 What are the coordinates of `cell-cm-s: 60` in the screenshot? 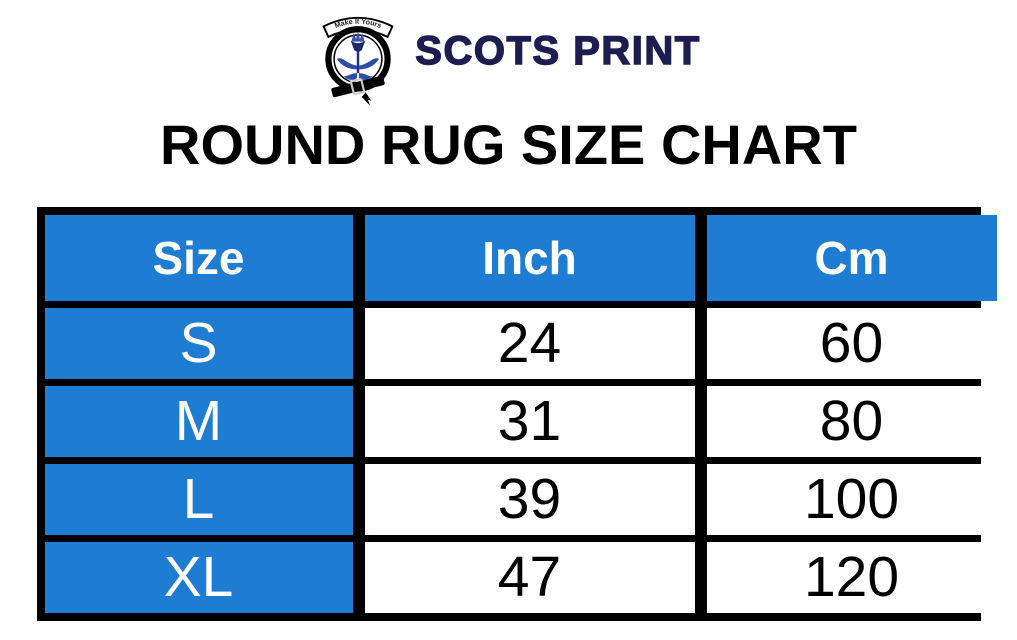 It's located at (851, 343).